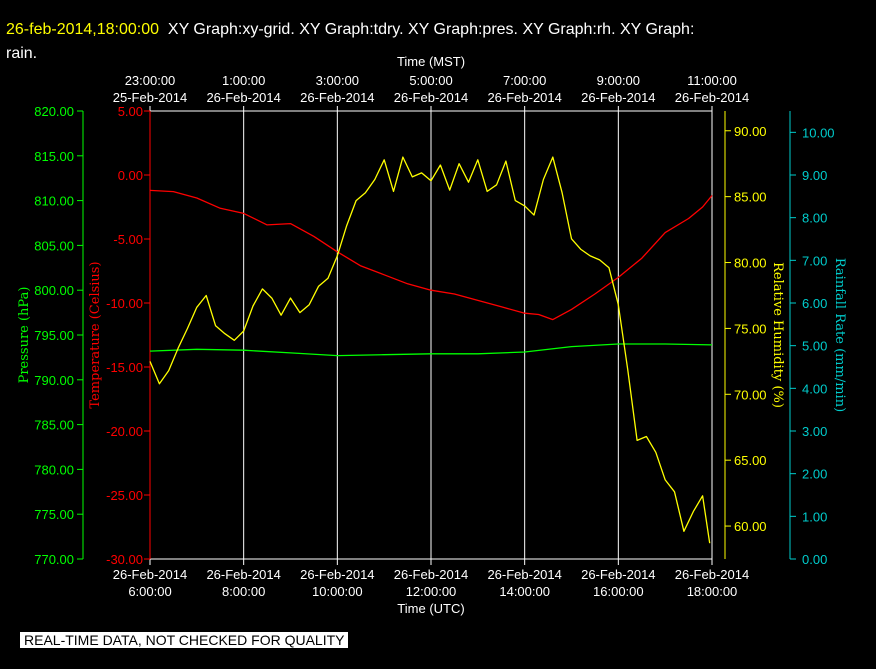 The image size is (876, 669). Describe the element at coordinates (54, 245) in the screenshot. I see `pressure-tick-label: 805.00` at that location.